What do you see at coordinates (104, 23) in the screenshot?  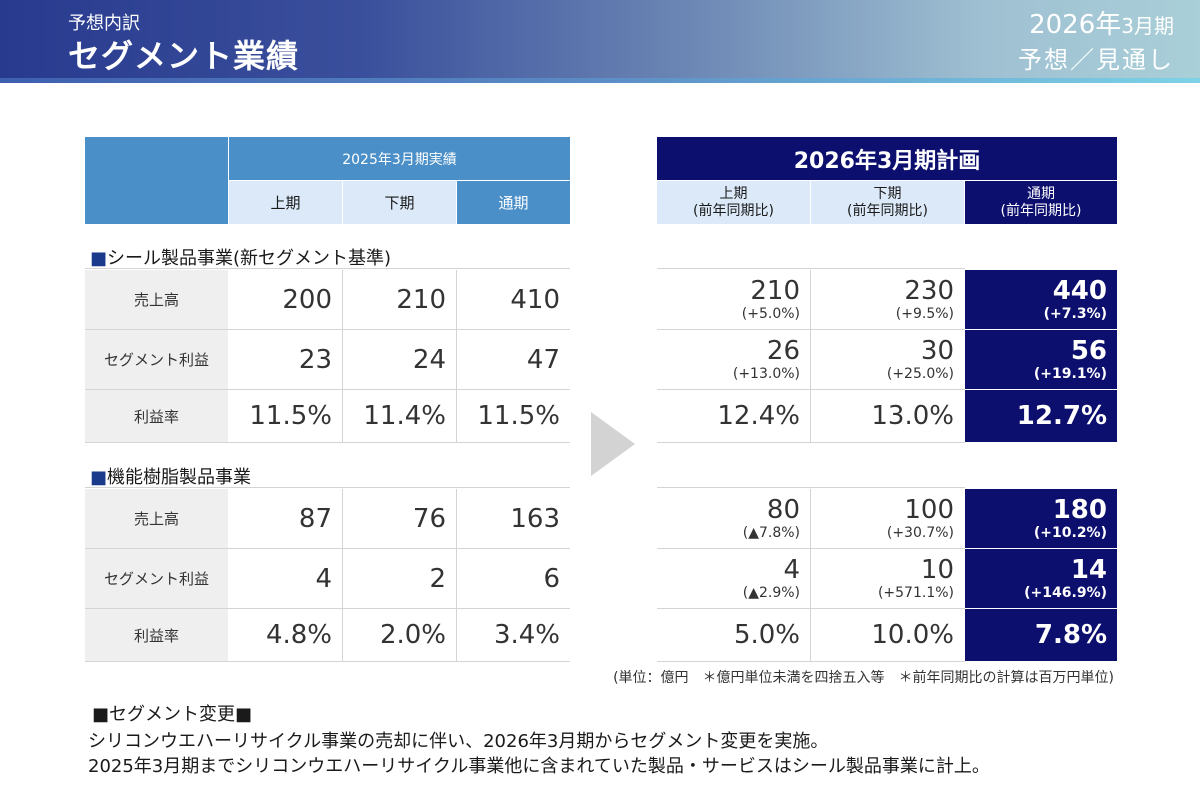 I see `slide-subtitle: 予想内訳` at bounding box center [104, 23].